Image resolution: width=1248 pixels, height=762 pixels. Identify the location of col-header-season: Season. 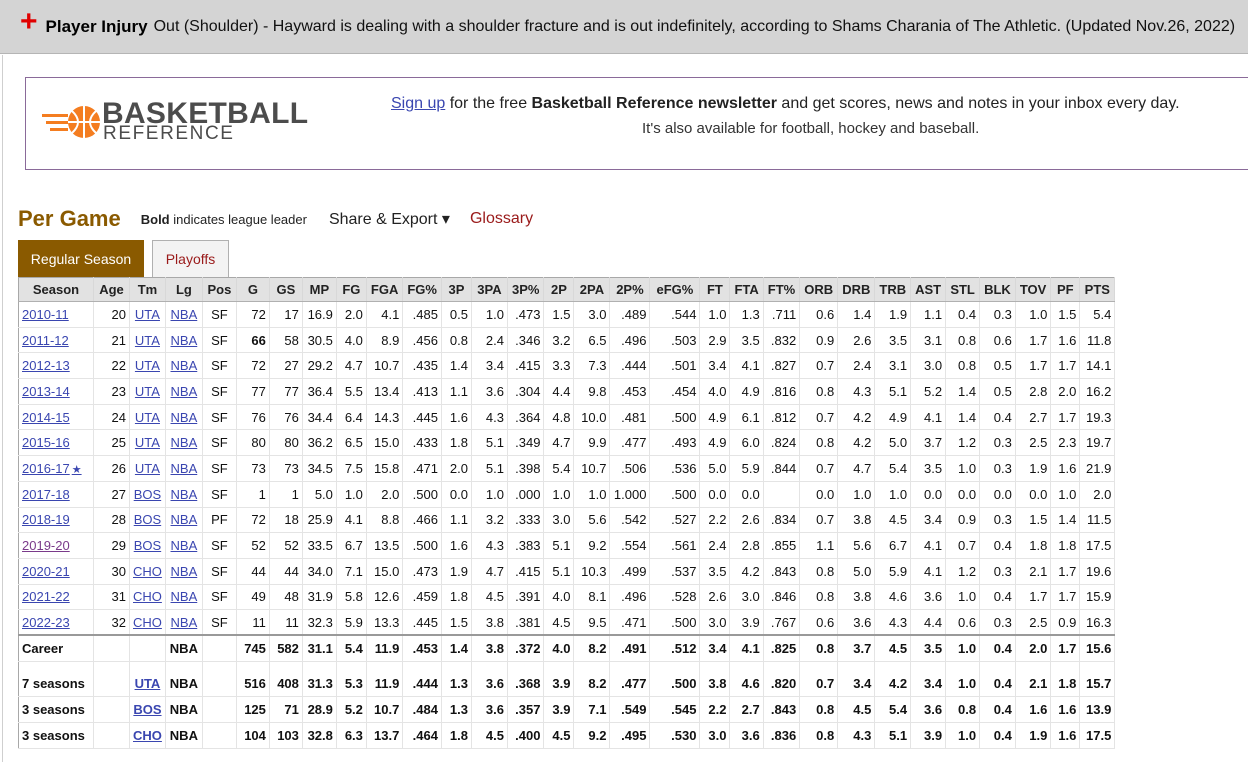
(56, 289).